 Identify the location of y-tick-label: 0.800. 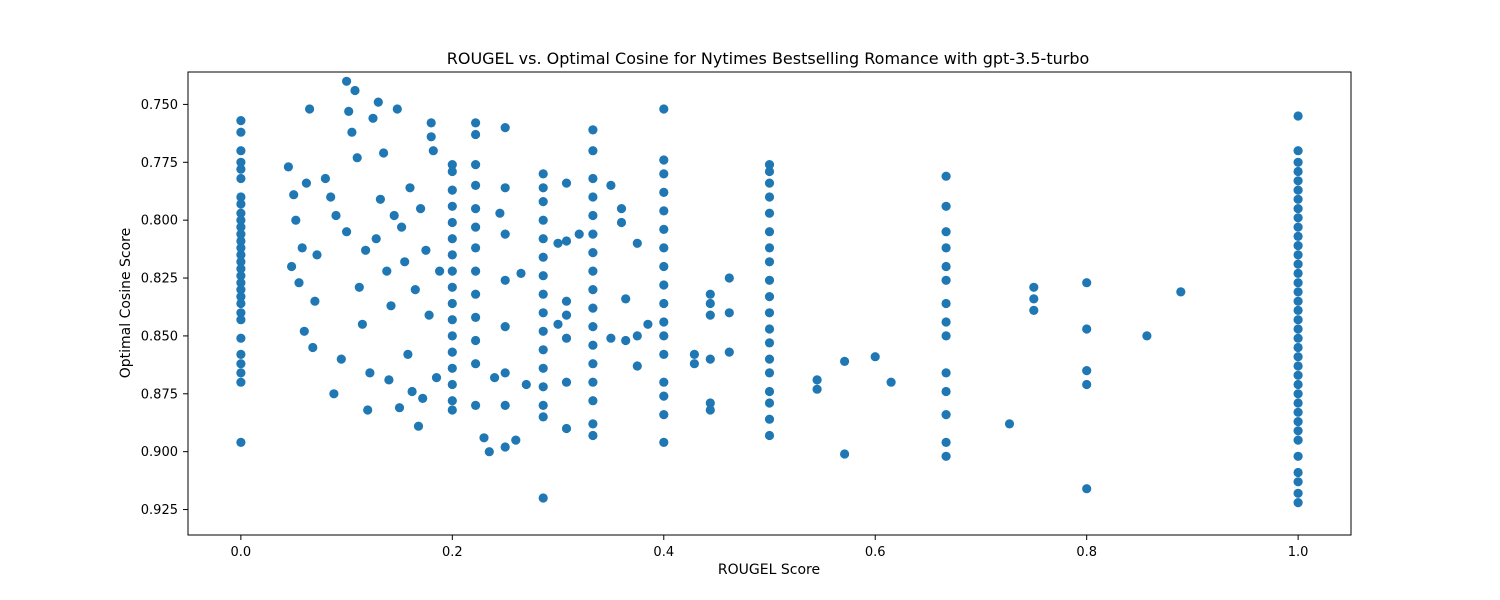
(159, 221).